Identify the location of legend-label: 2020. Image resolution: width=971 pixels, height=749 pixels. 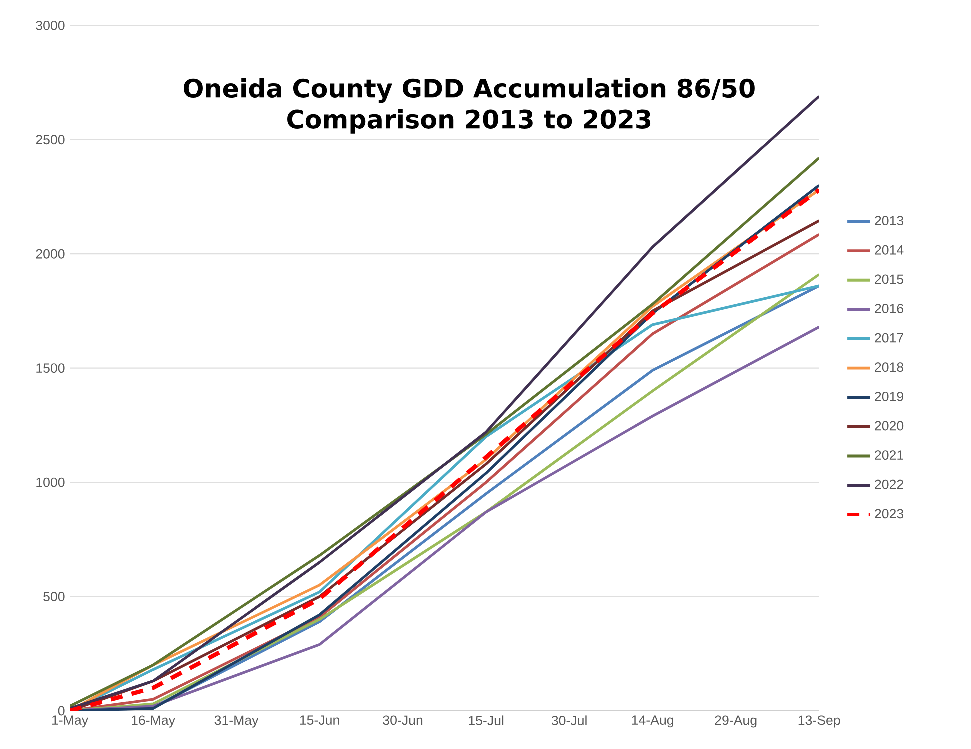
(889, 426).